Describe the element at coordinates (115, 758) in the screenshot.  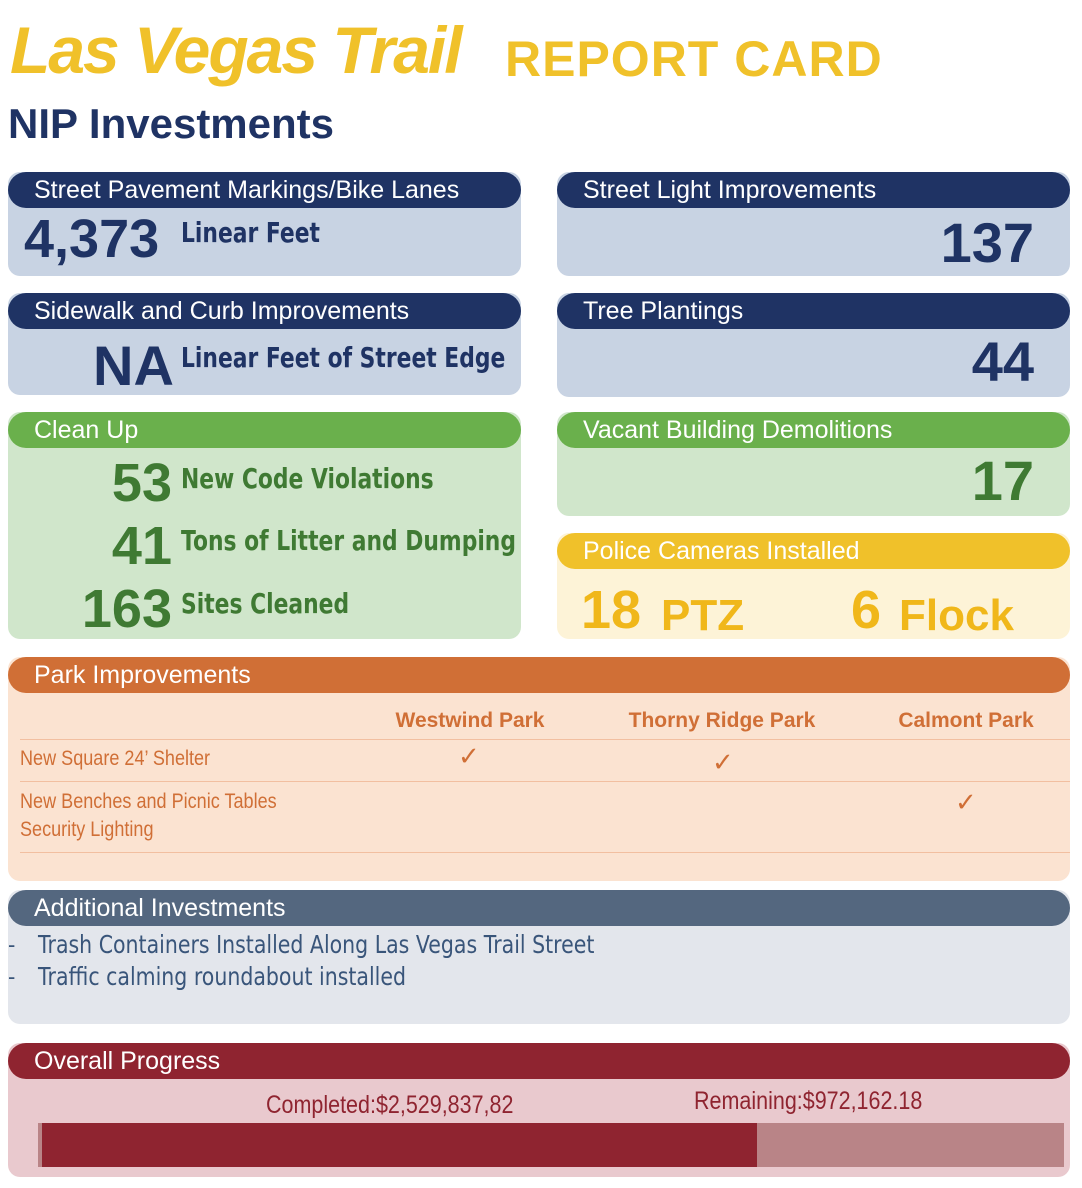
I see `park-row-shelter-label: New Square 24’ Shelter` at that location.